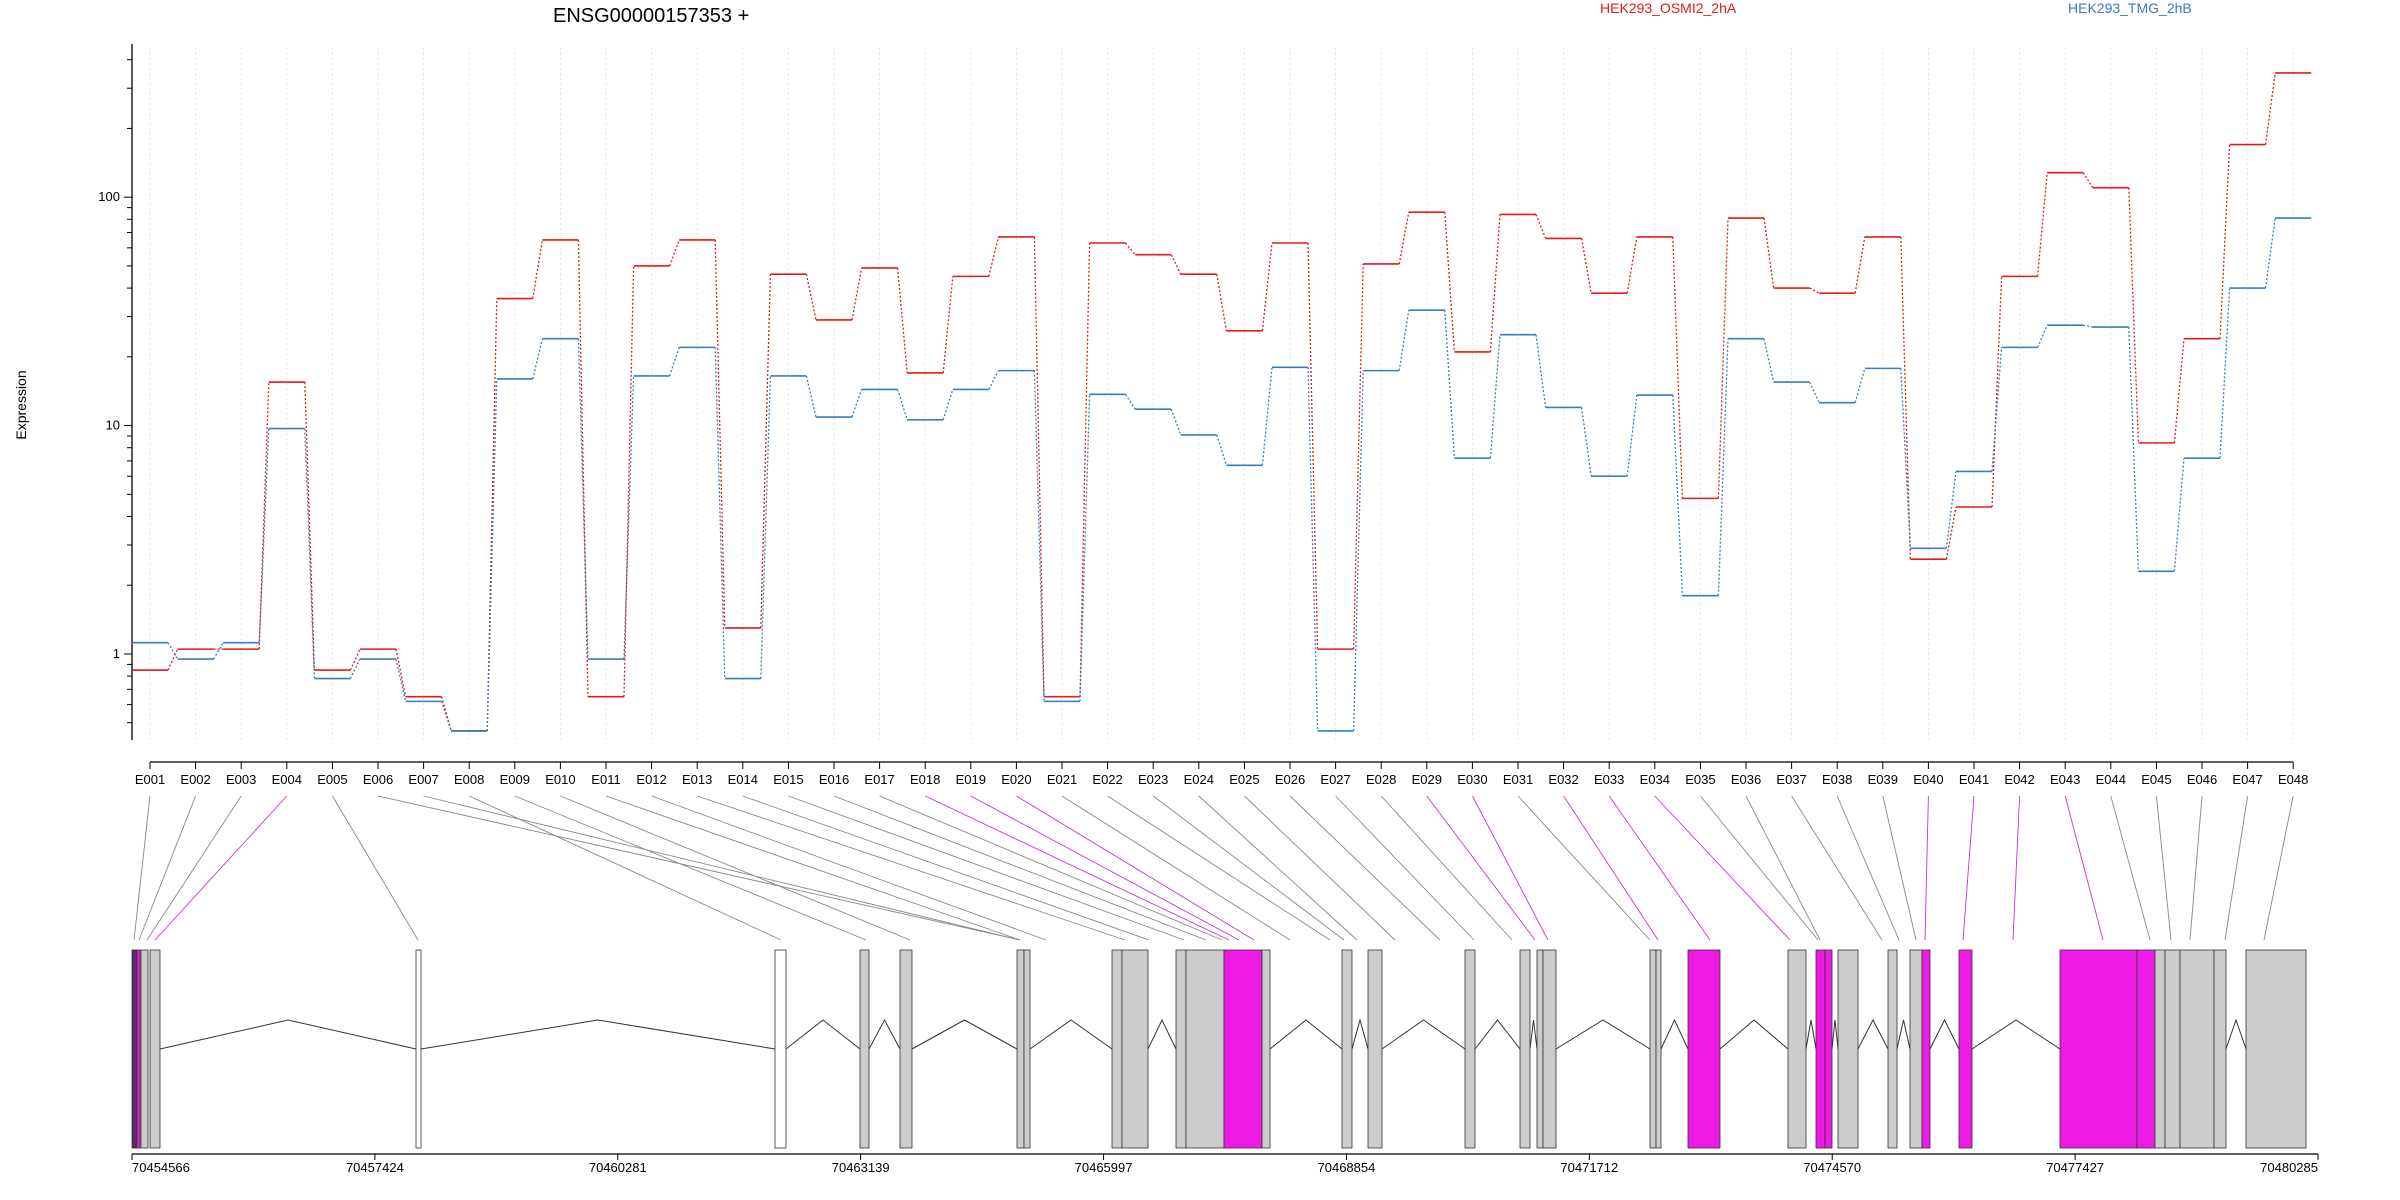  Describe the element at coordinates (1290, 779) in the screenshot. I see `x-tick-label: E026` at that location.